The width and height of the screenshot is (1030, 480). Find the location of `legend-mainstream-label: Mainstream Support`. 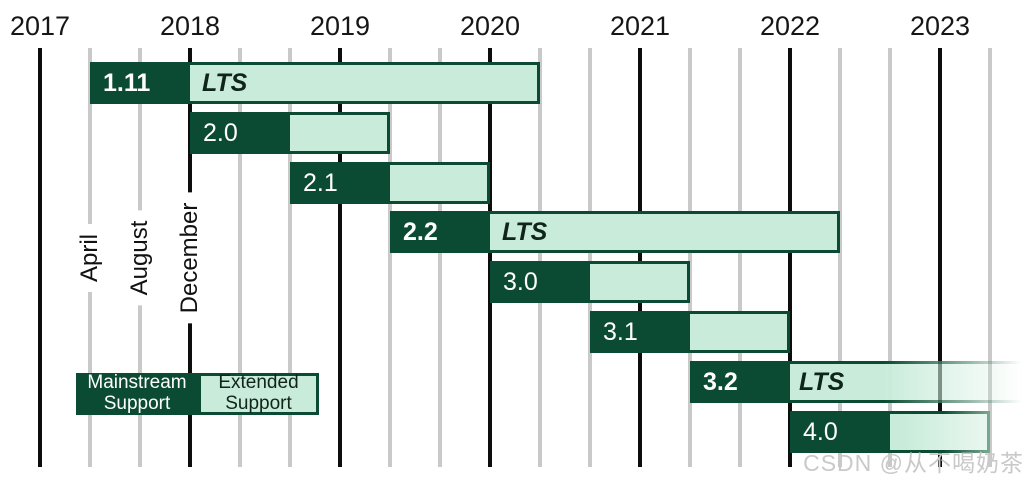

legend-mainstream-label: Mainstream Support is located at coordinates (137, 393).